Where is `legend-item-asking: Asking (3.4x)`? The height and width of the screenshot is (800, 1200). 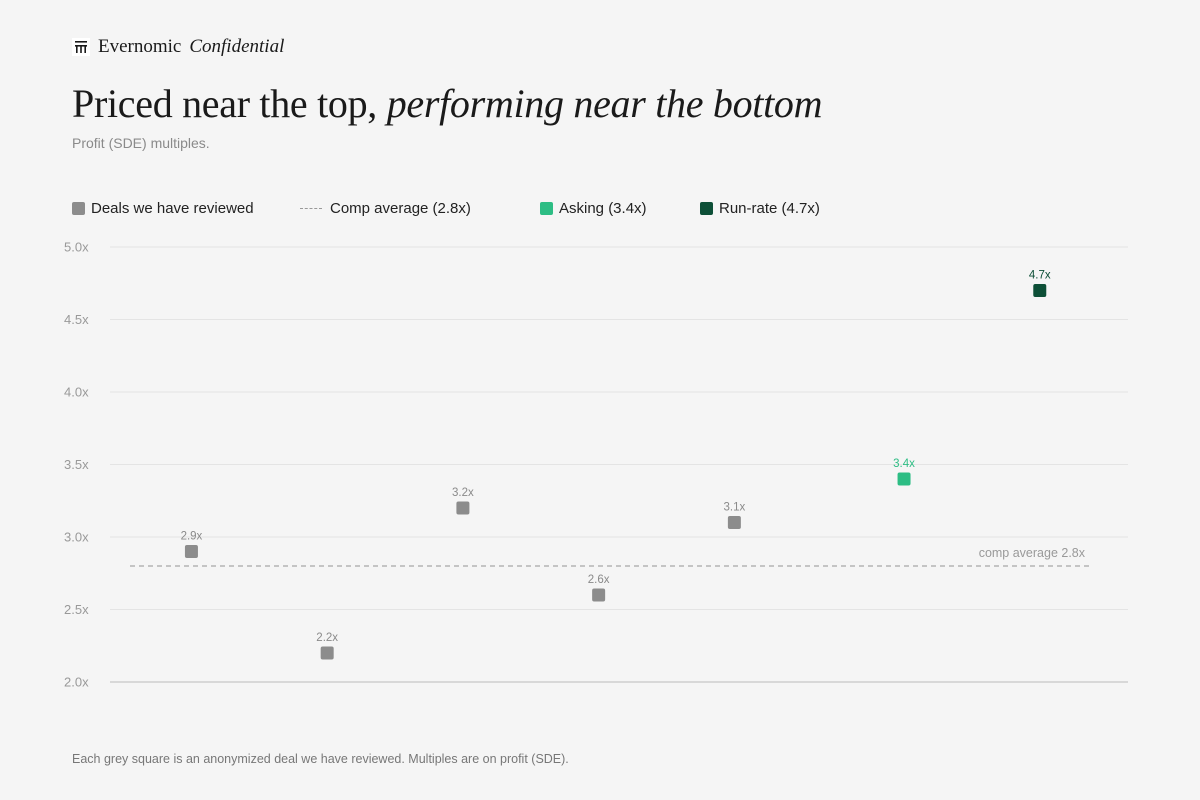
legend-item-asking: Asking (3.4x) is located at coordinates (593, 208).